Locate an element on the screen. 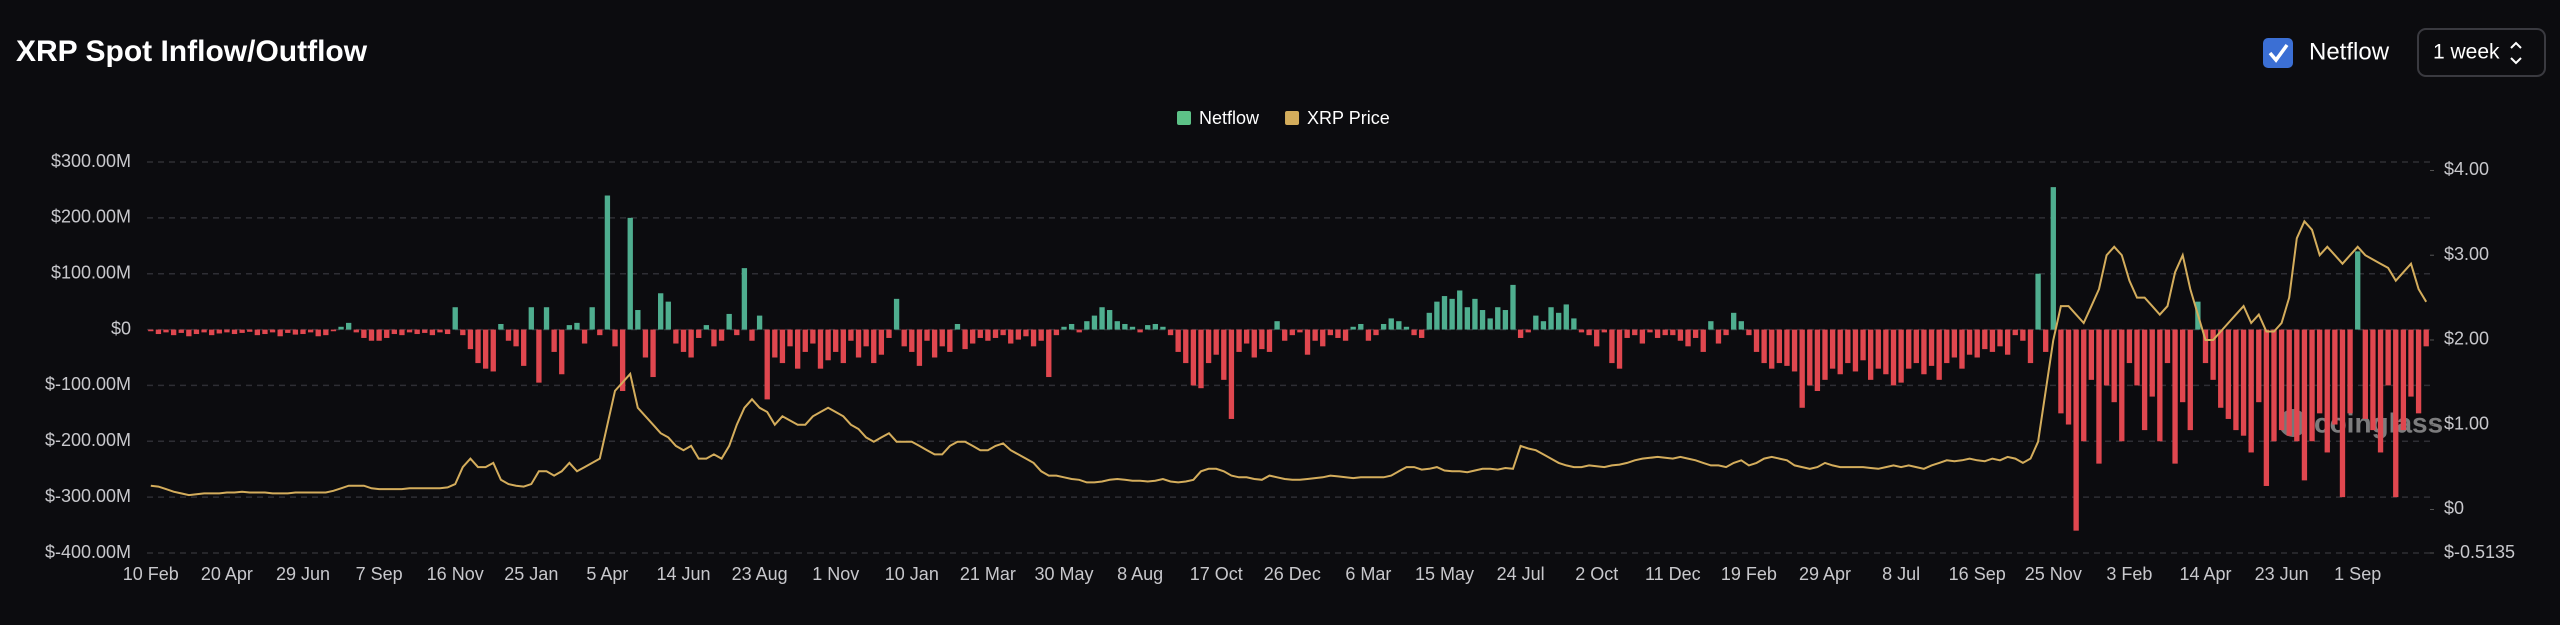 This screenshot has height=625, width=2560. checkbox is located at coordinates (2278, 53).